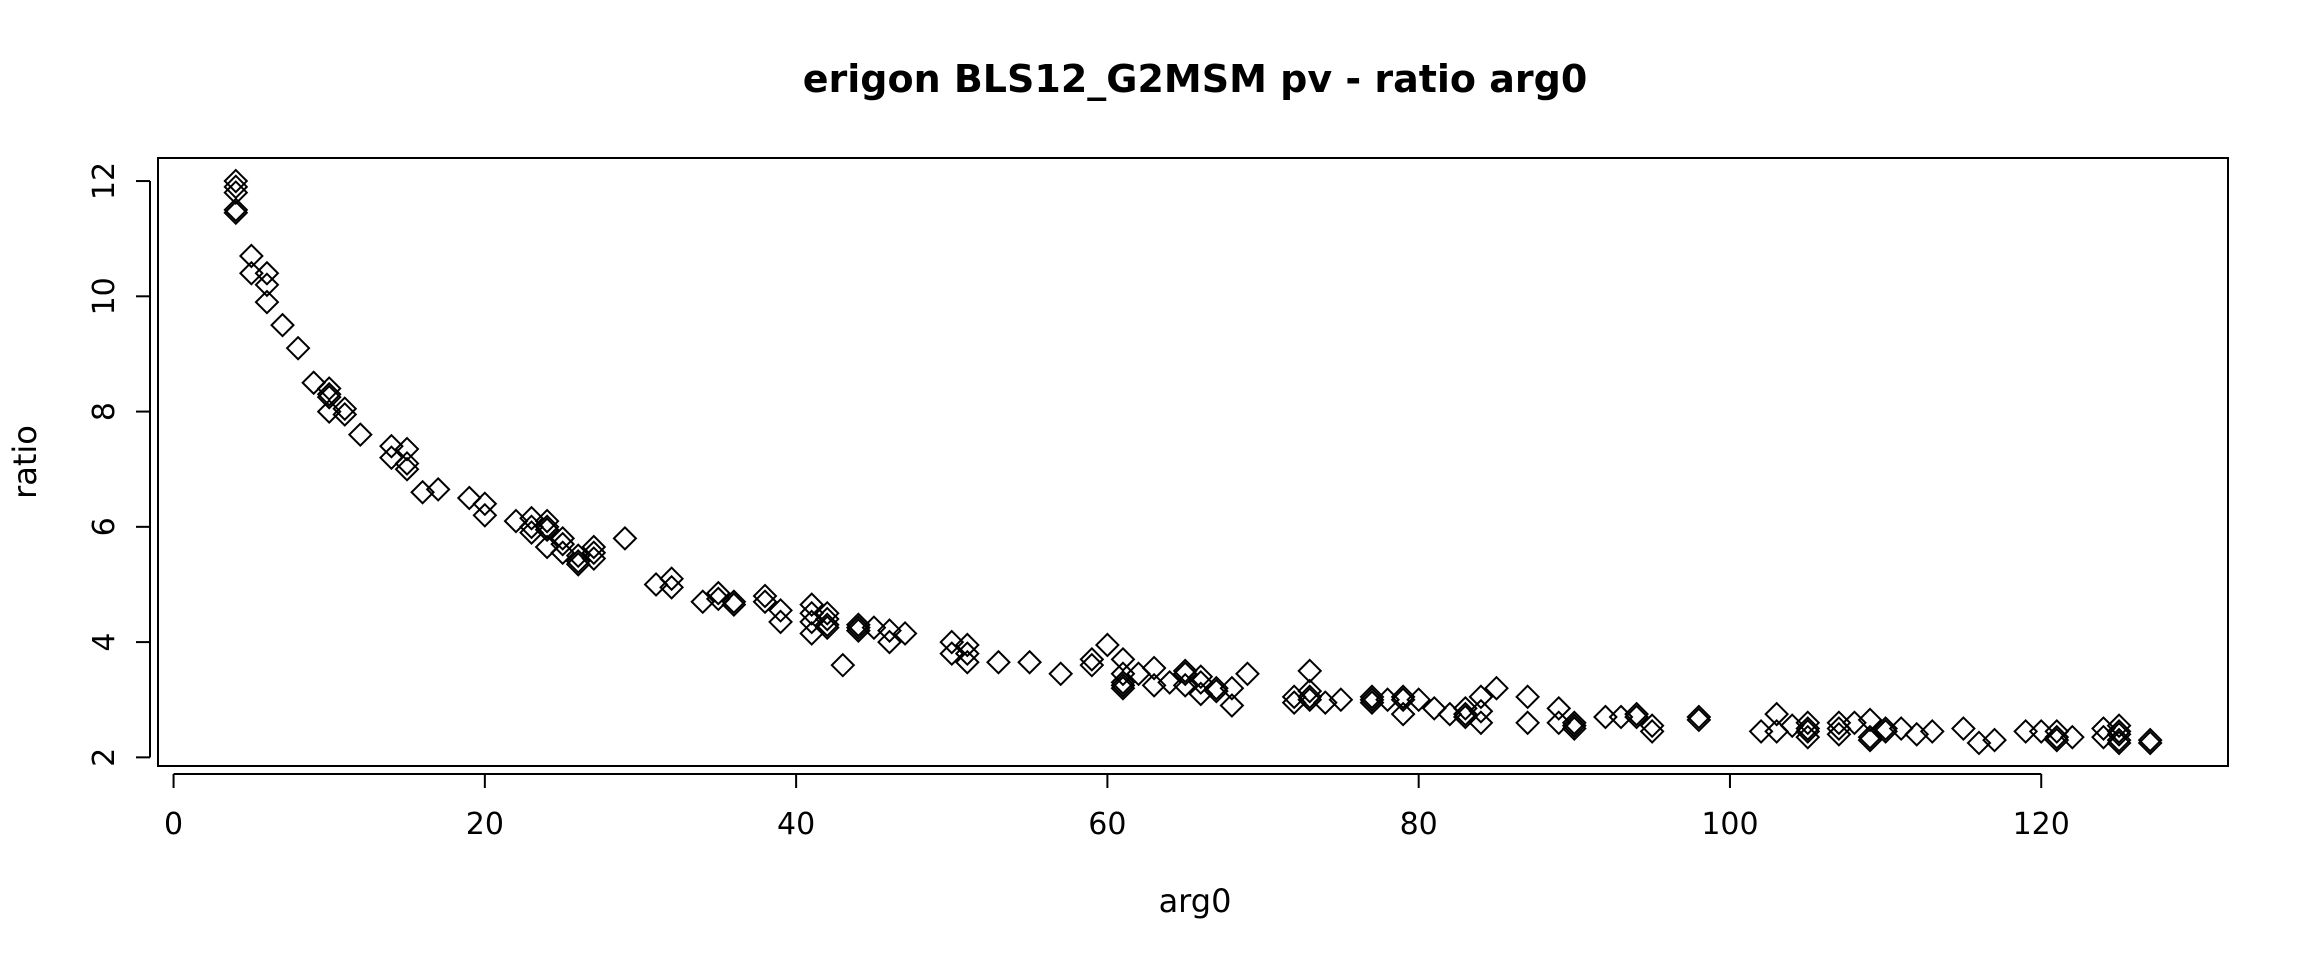  I want to click on y-tick-label: 8, so click(104, 411).